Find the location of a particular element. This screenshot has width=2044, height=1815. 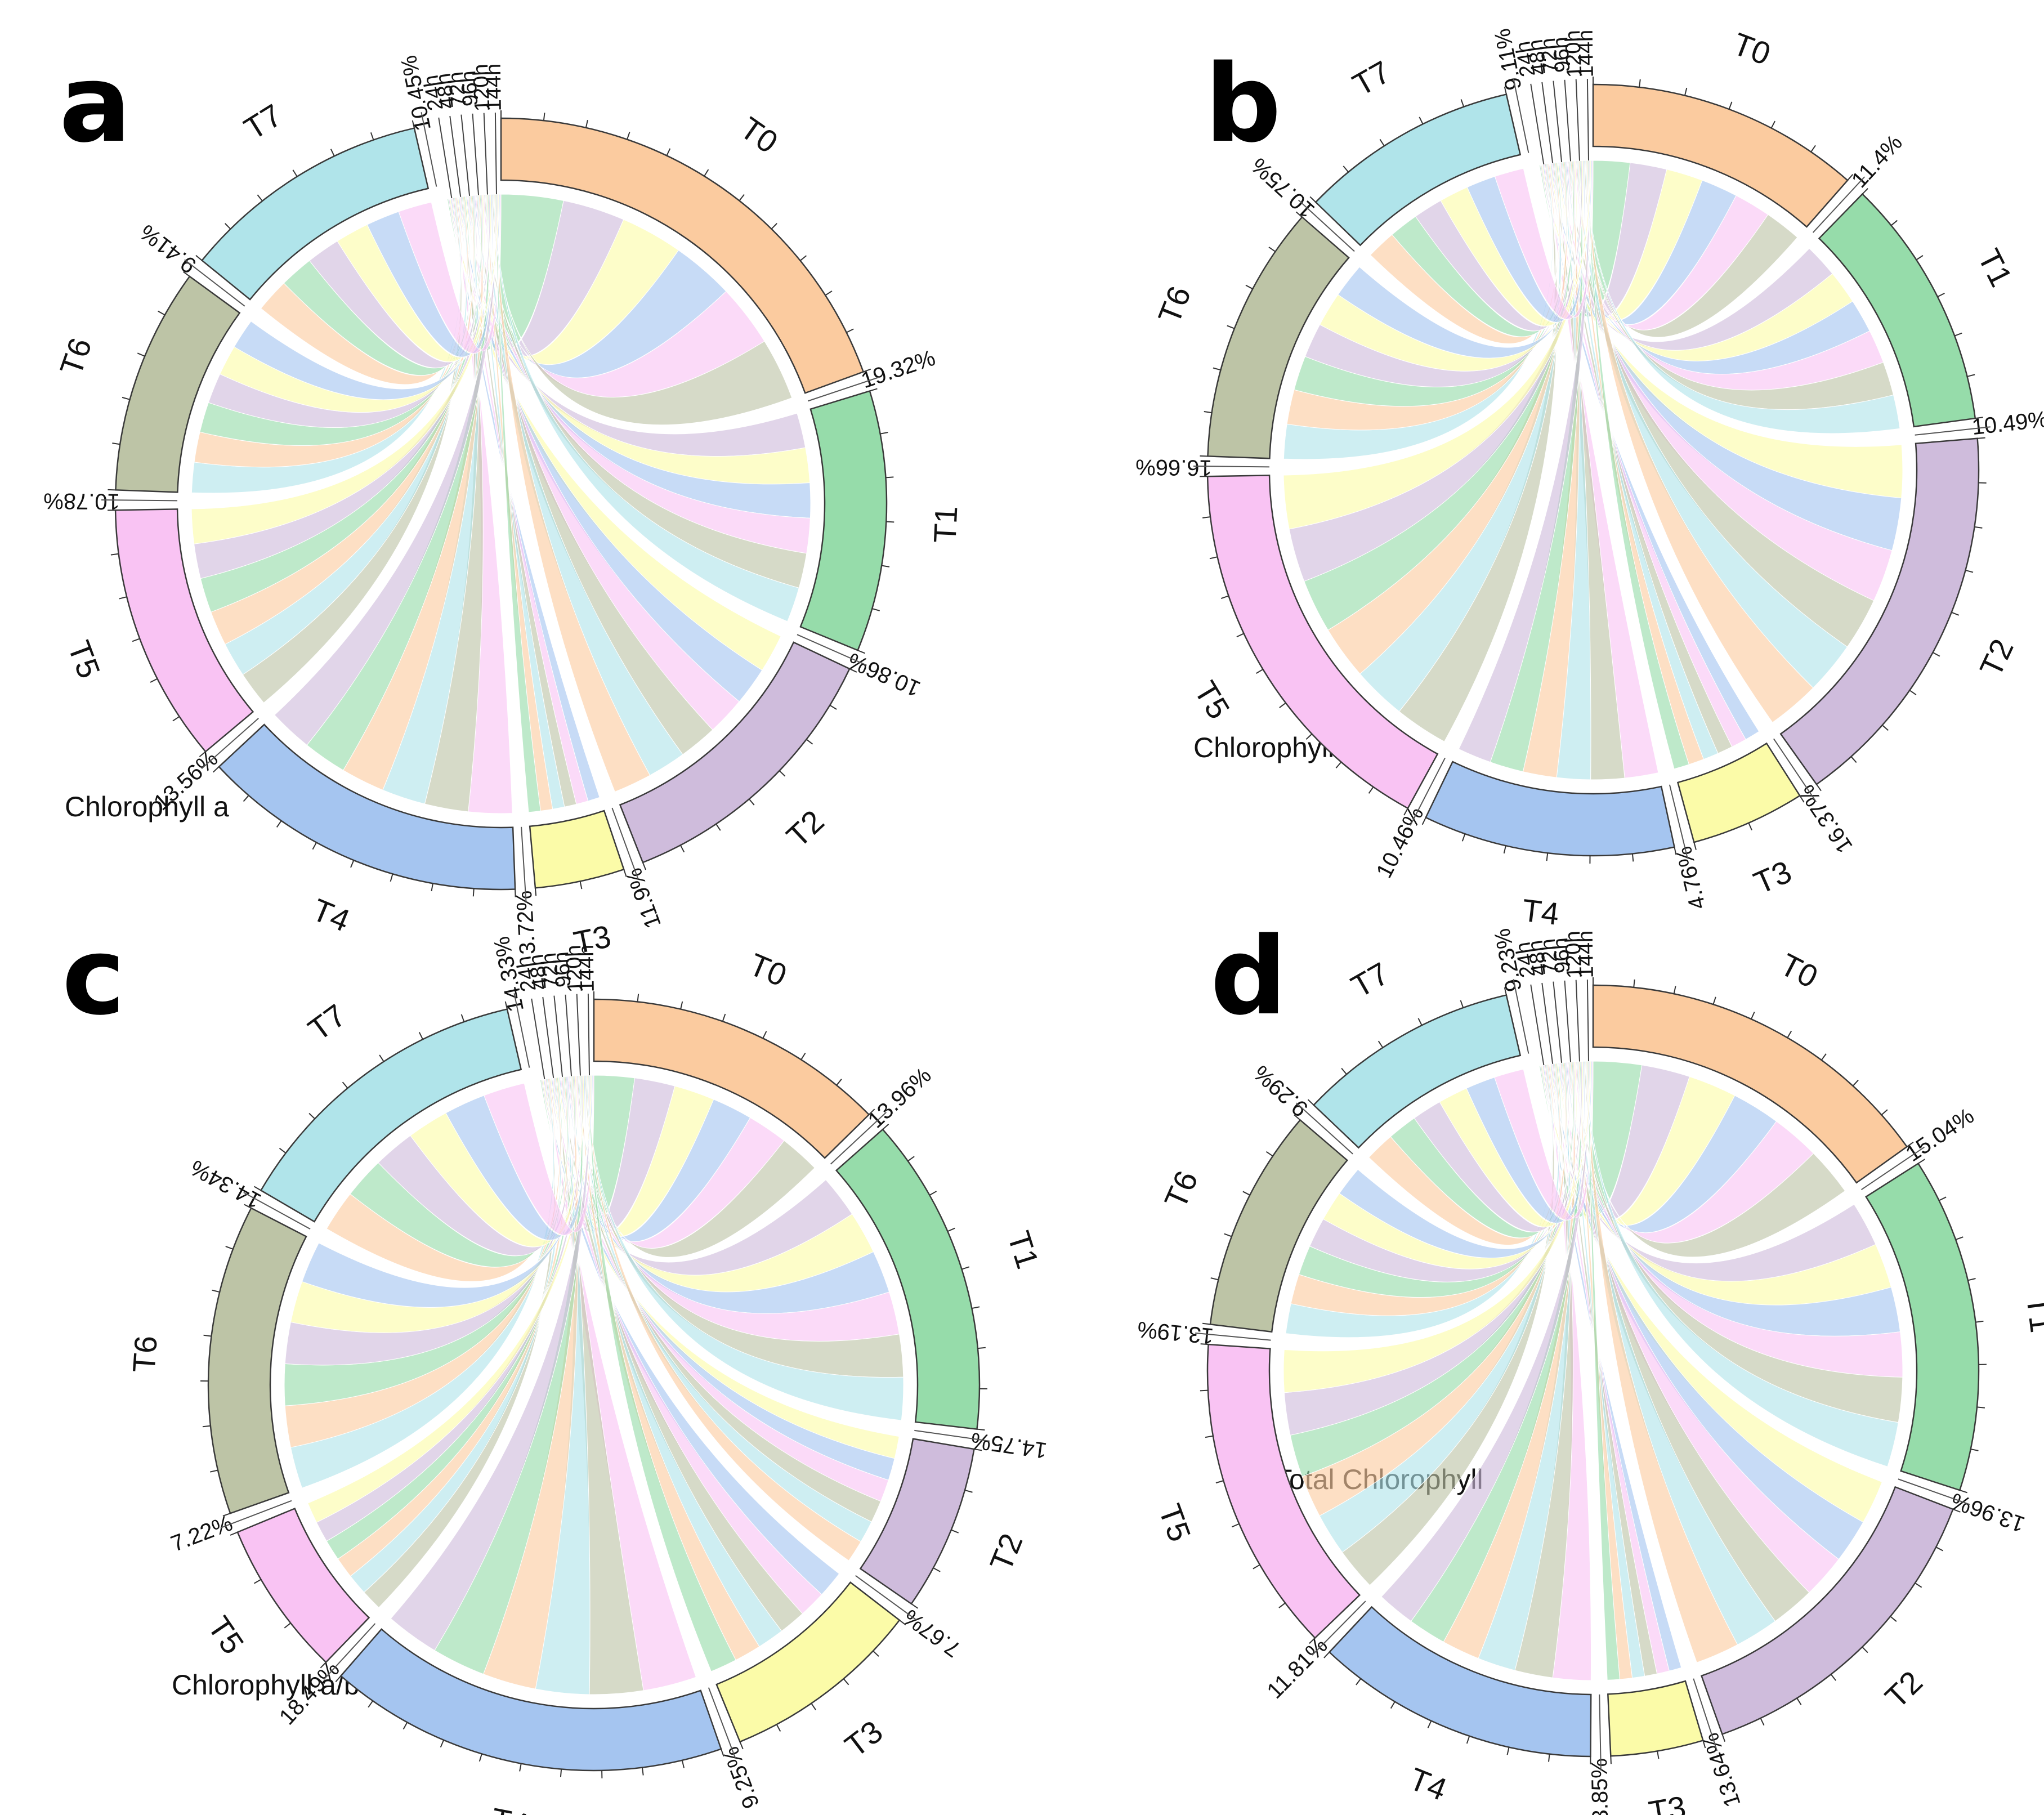

group-label: T3 is located at coordinates (592, 939).